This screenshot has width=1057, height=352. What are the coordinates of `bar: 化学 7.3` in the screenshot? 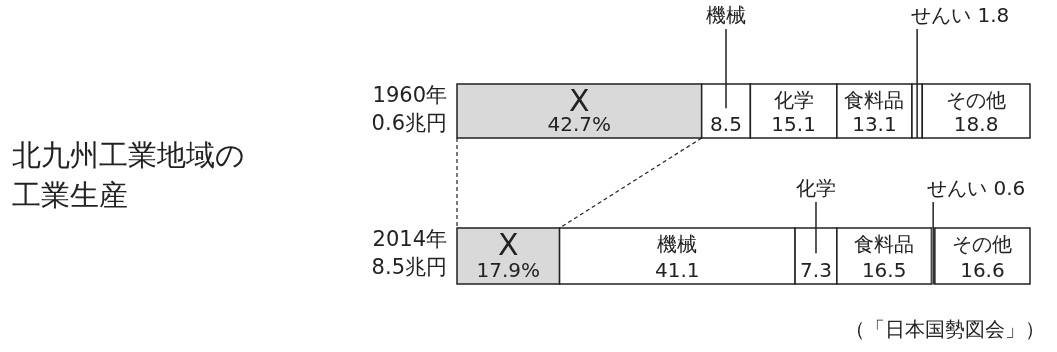 It's located at (816, 230).